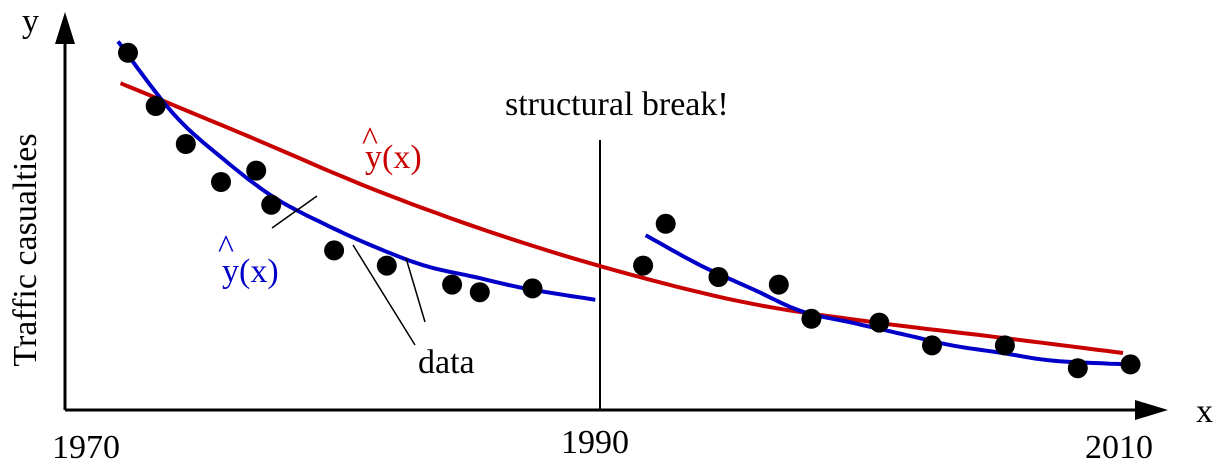 The image size is (1225, 464). What do you see at coordinates (1119, 446) in the screenshot?
I see `x-tick-label-2010: 2010` at bounding box center [1119, 446].